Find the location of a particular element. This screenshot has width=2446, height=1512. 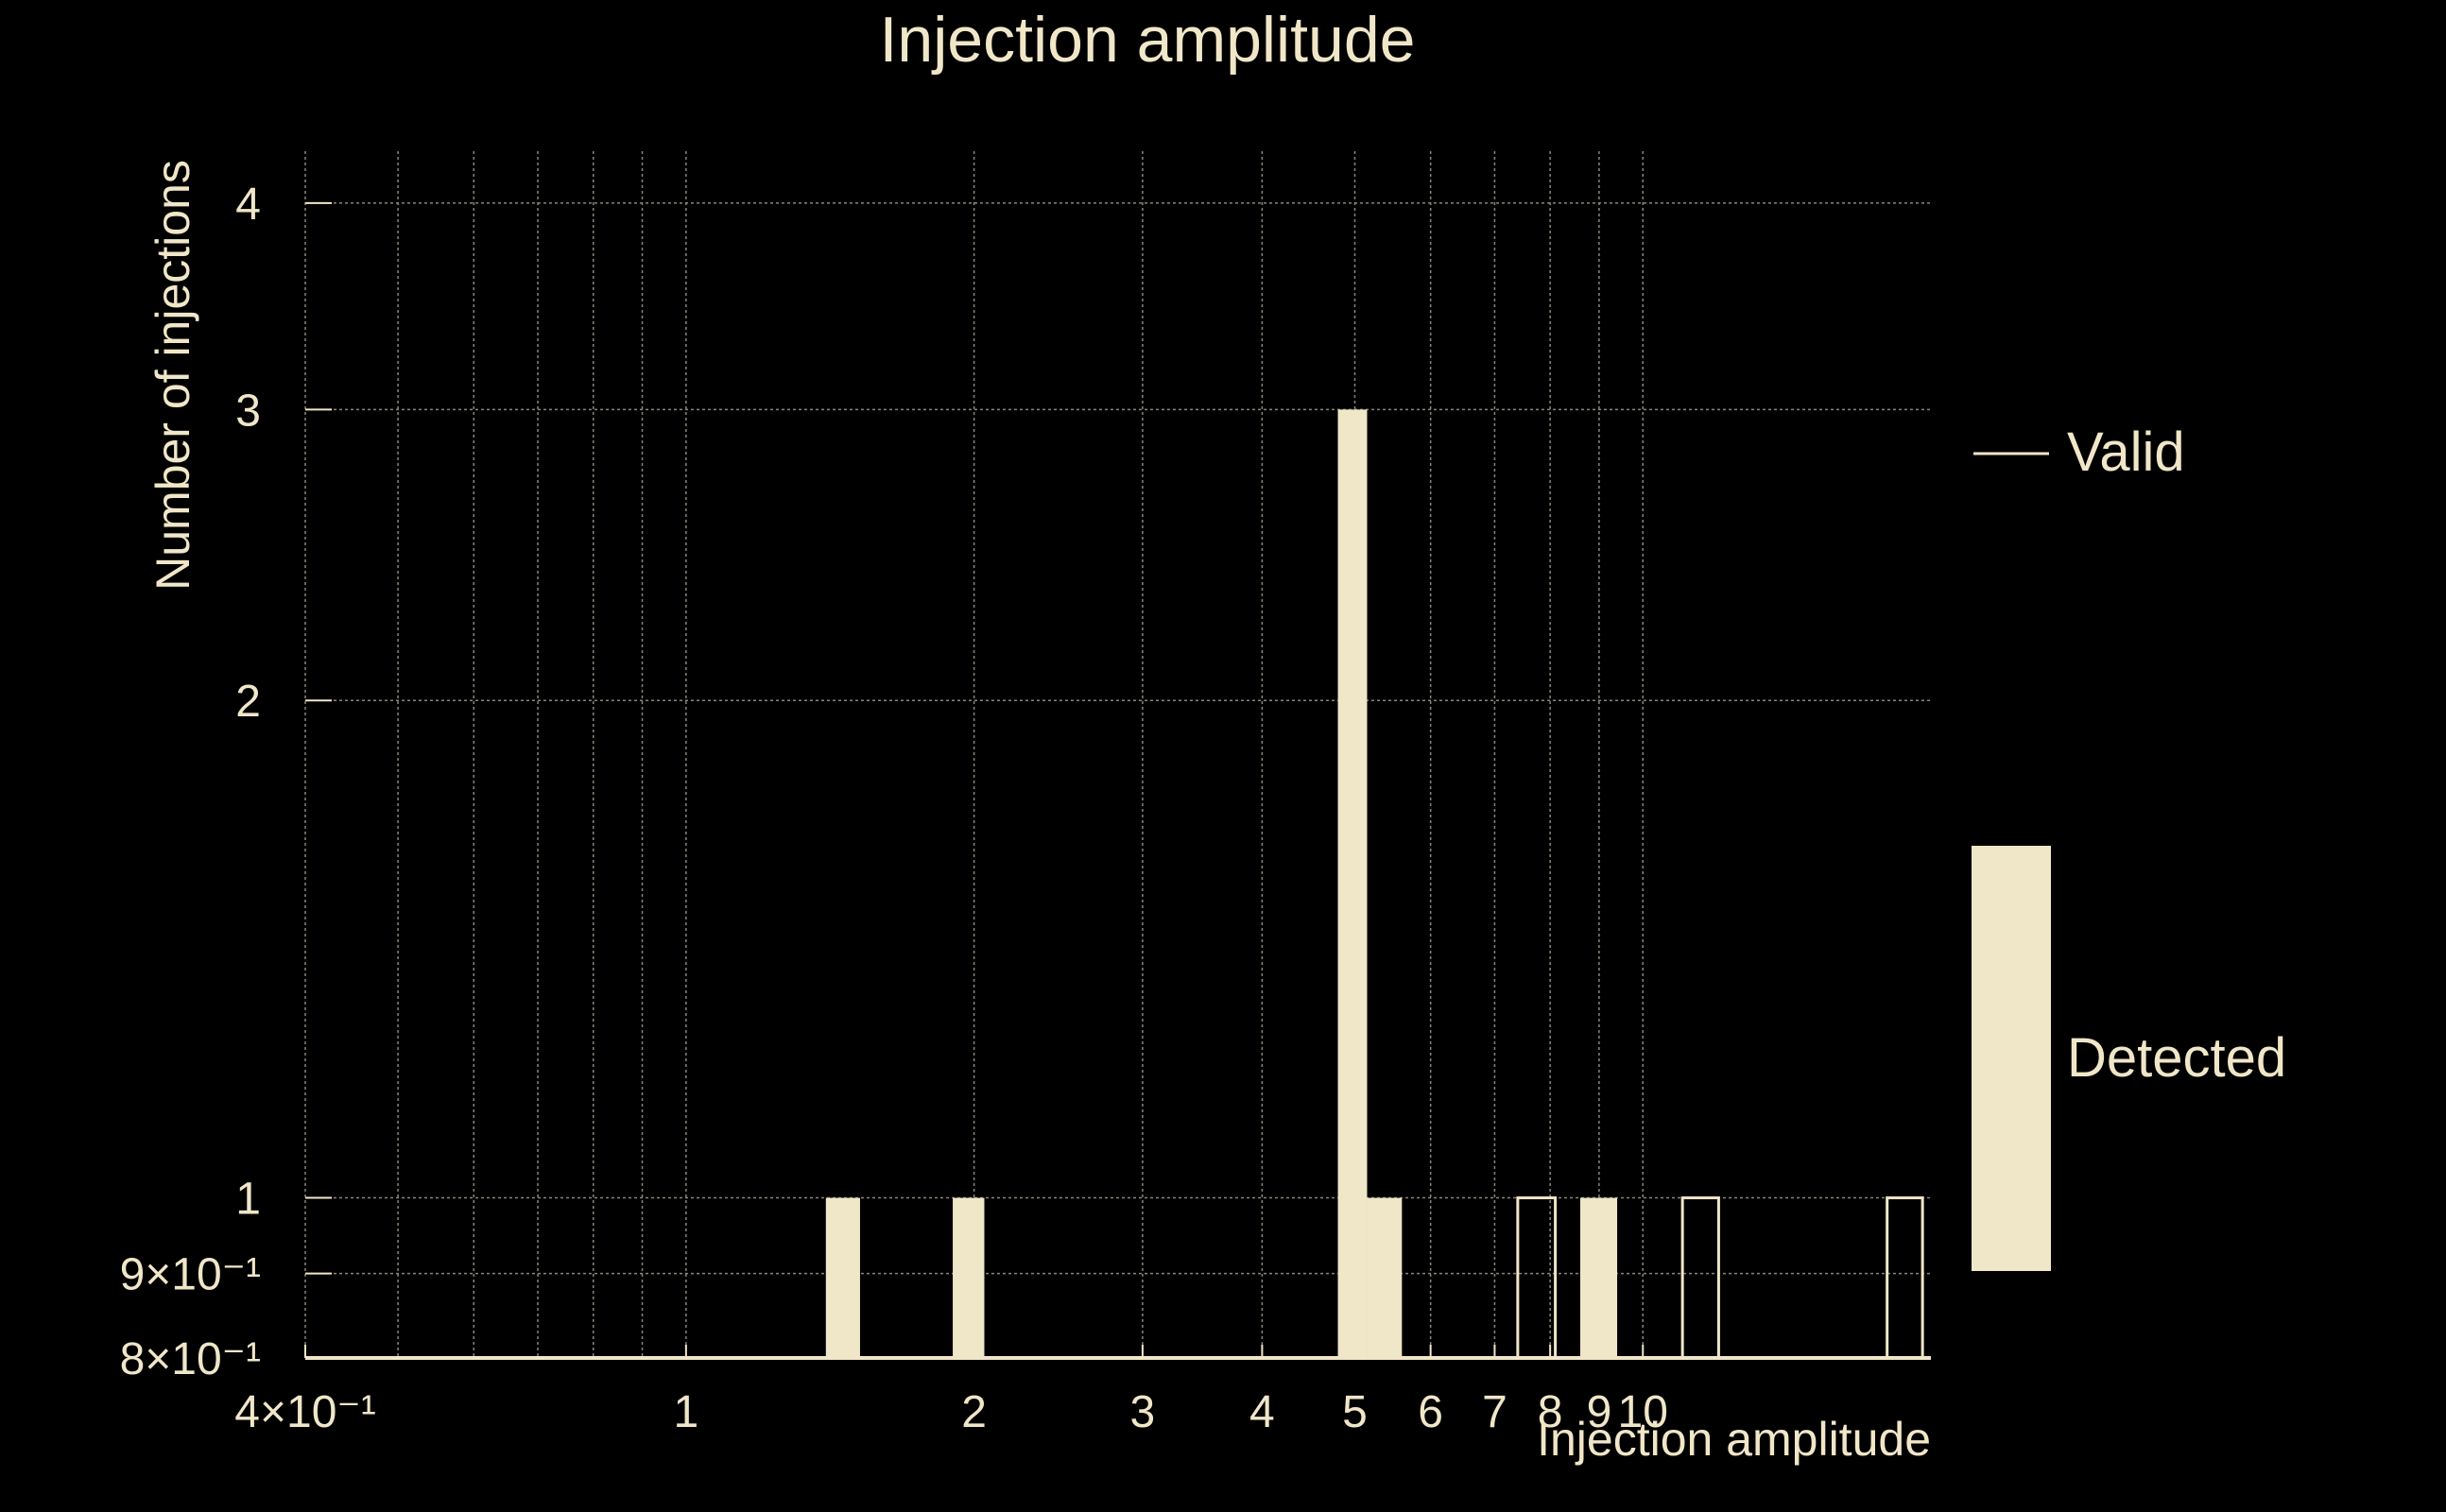

y-axis-ticks: 8×10⁻¹ 9×10⁻¹ 1 2 3 4 is located at coordinates (226, 782).